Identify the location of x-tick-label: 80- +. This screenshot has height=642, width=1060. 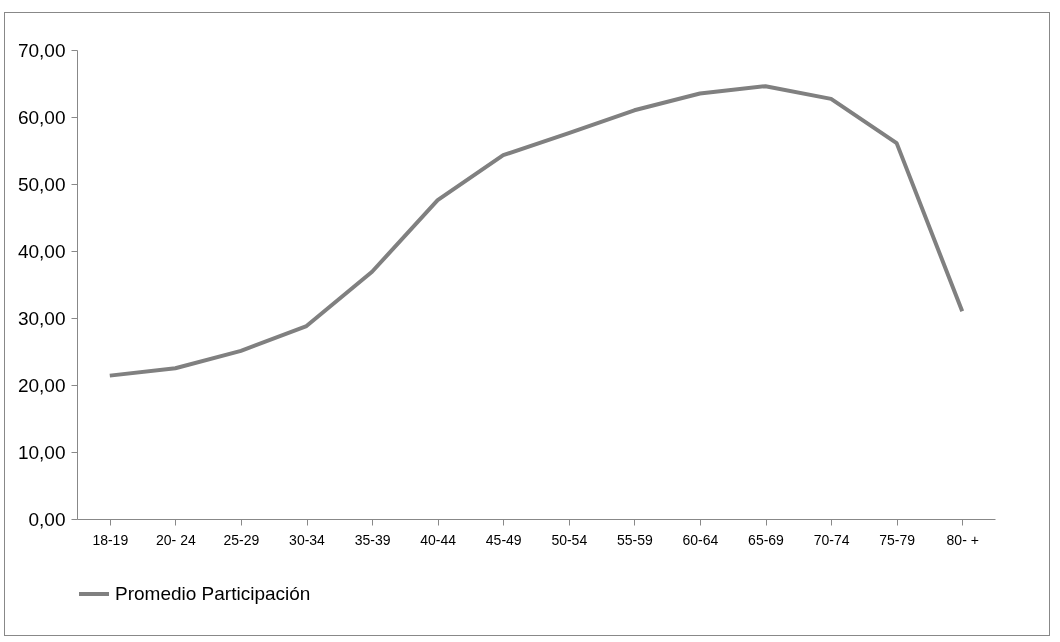
(962, 539).